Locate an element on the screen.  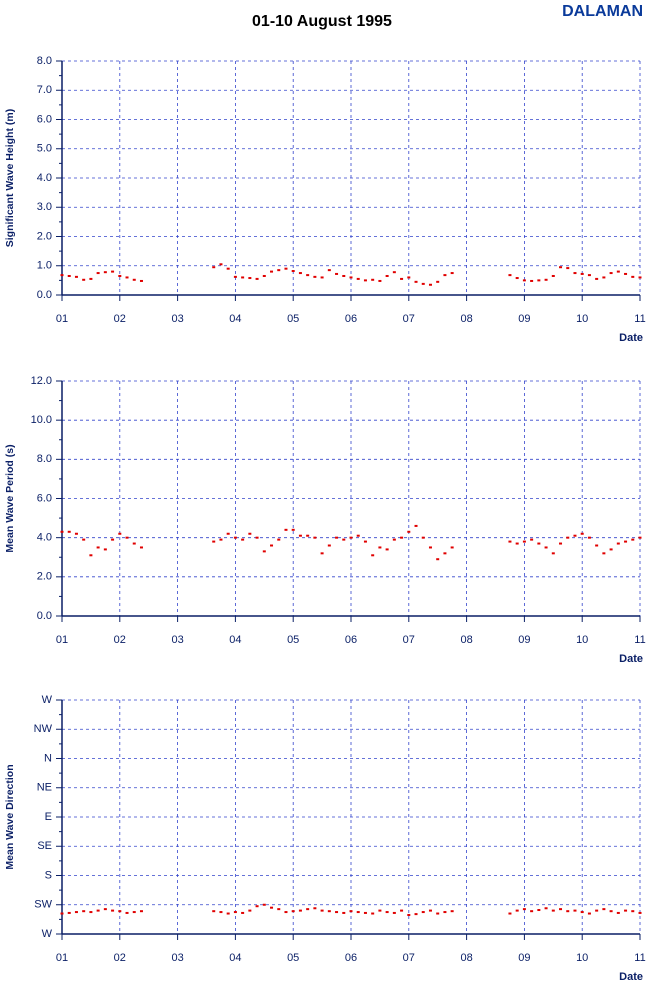
y-tick-label: SE is located at coordinates (44, 846).